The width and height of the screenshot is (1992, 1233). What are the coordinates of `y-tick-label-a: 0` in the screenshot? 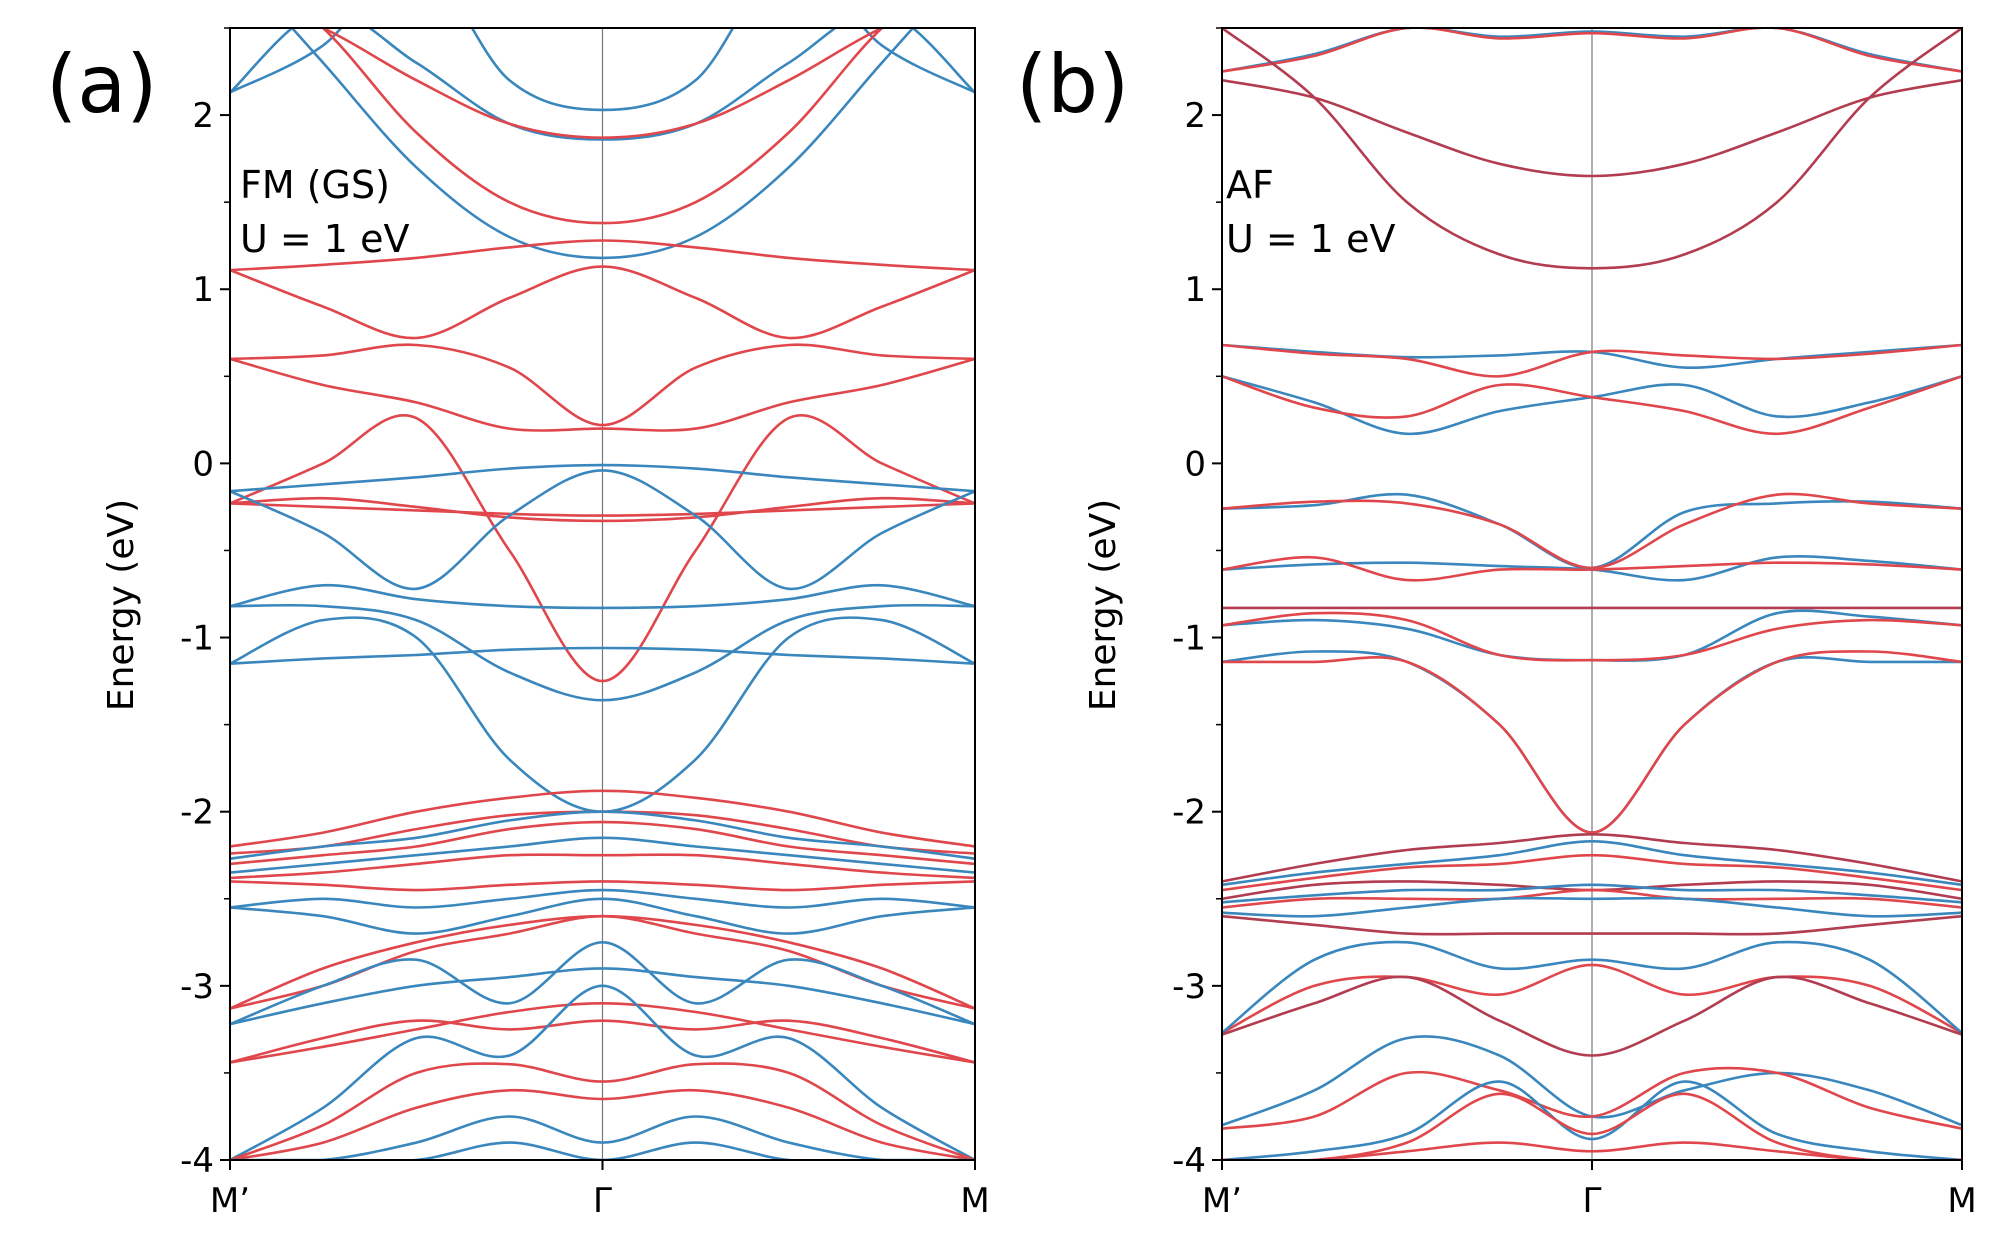 It's located at (203, 464).